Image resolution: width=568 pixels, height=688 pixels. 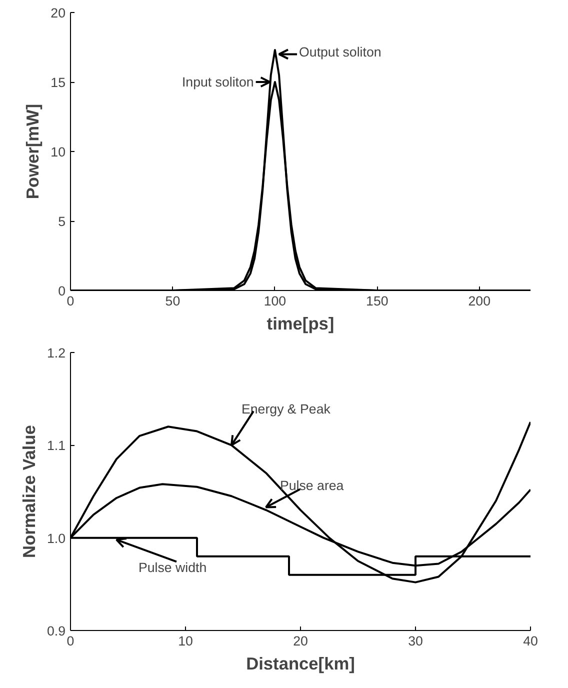 I want to click on y-tick-label: 20, so click(x=58, y=13).